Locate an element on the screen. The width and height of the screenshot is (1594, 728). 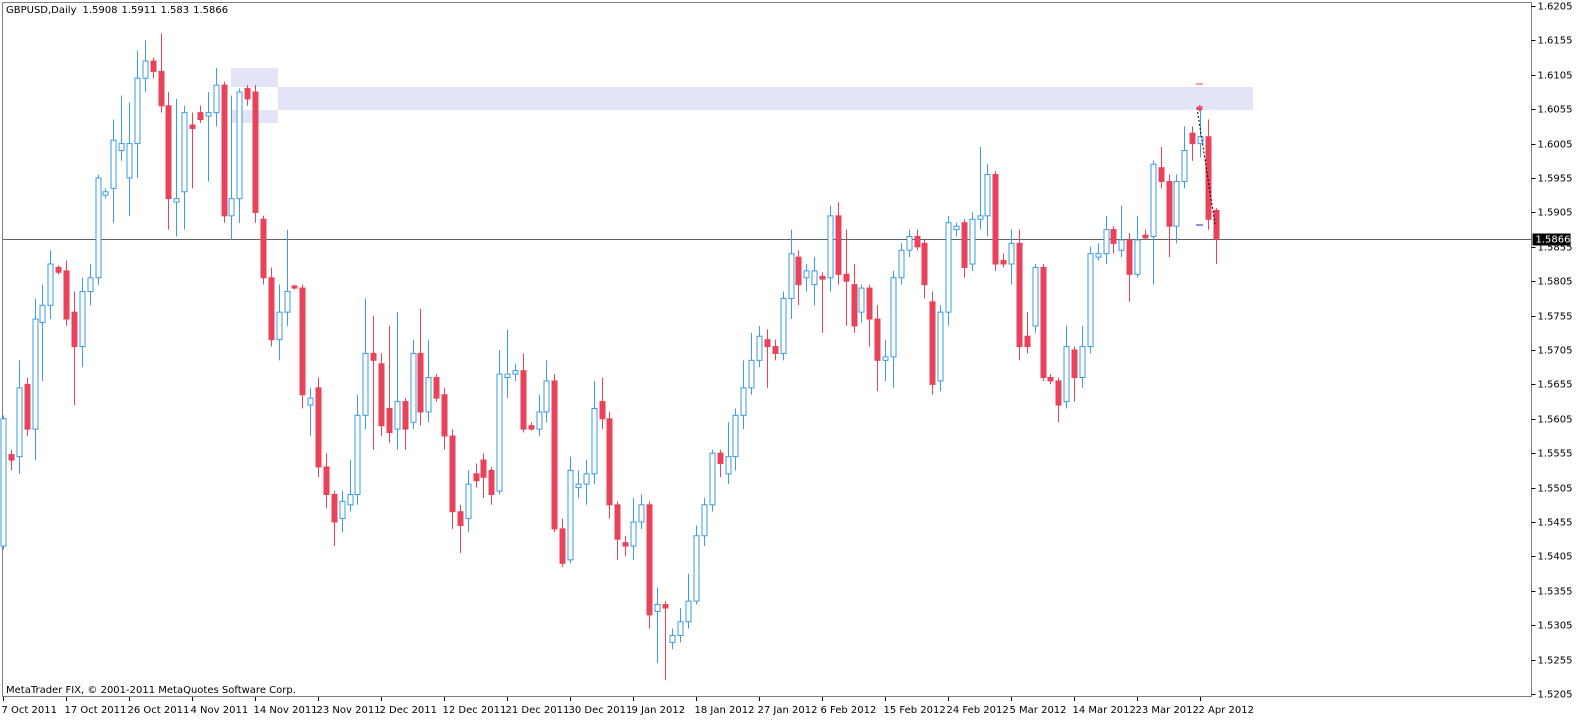
x-tick-label: 23 Mar 2012 is located at coordinates (1167, 710).